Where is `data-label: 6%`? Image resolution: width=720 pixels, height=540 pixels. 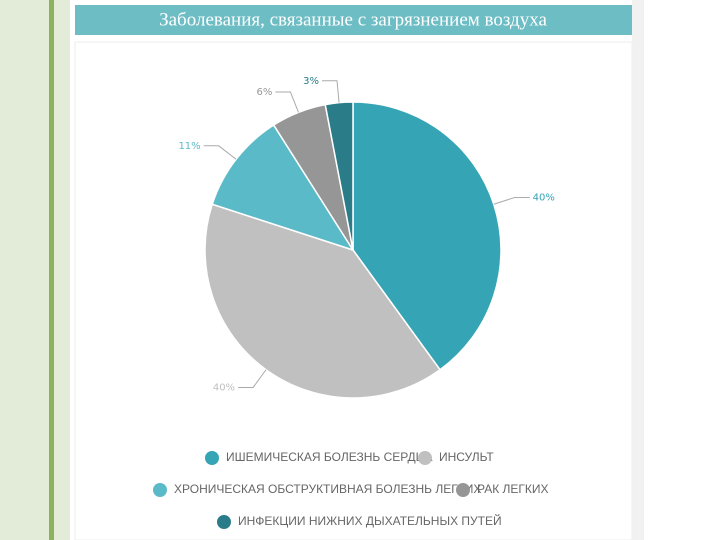
data-label: 6% is located at coordinates (265, 92).